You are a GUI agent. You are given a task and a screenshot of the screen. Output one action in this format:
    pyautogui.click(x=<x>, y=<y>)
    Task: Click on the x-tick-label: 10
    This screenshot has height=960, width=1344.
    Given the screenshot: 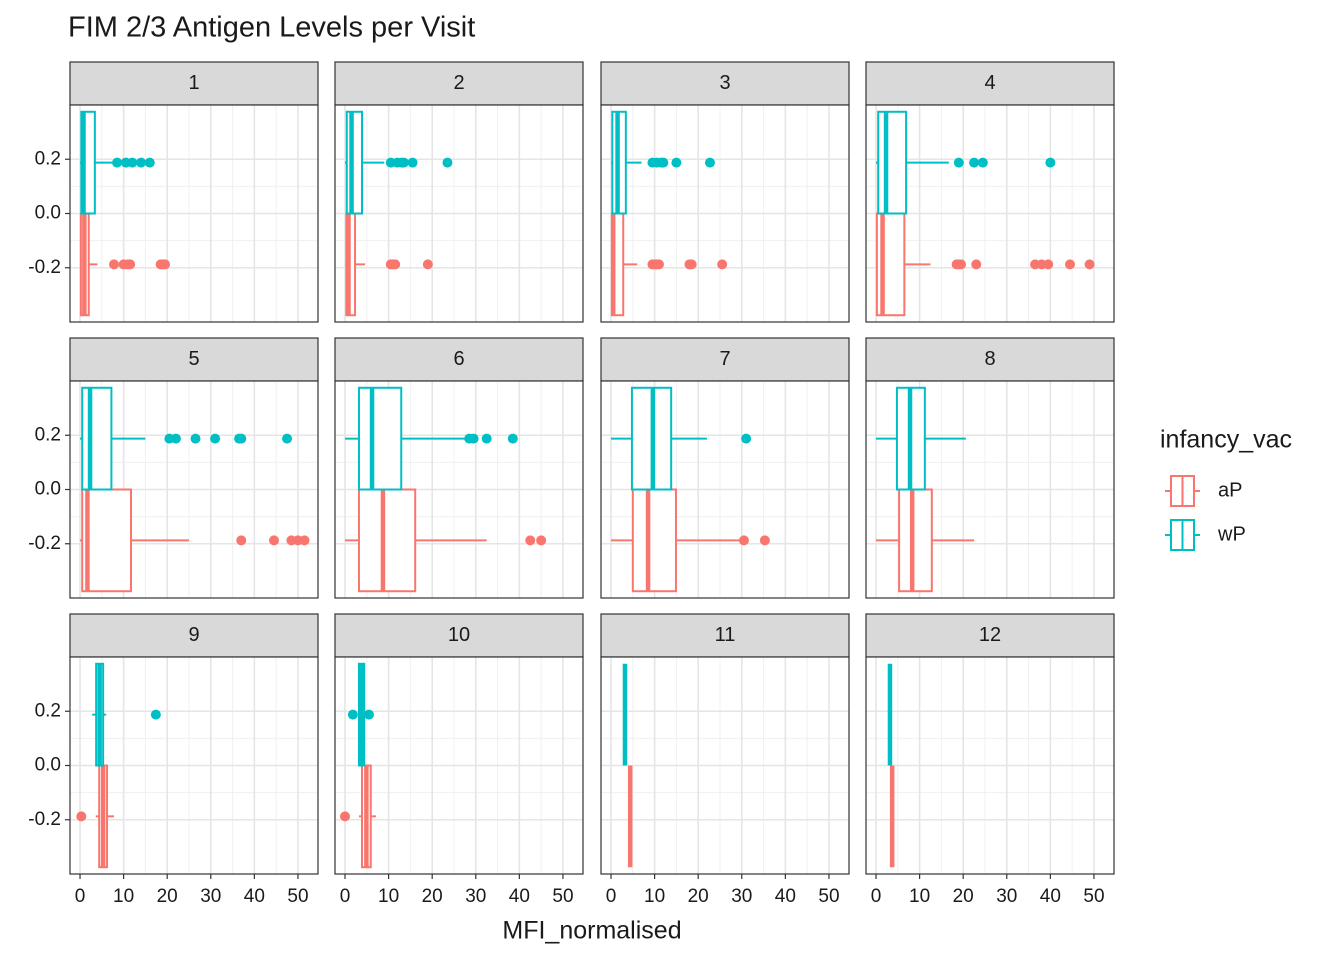 What is the action you would take?
    pyautogui.click(x=388, y=896)
    